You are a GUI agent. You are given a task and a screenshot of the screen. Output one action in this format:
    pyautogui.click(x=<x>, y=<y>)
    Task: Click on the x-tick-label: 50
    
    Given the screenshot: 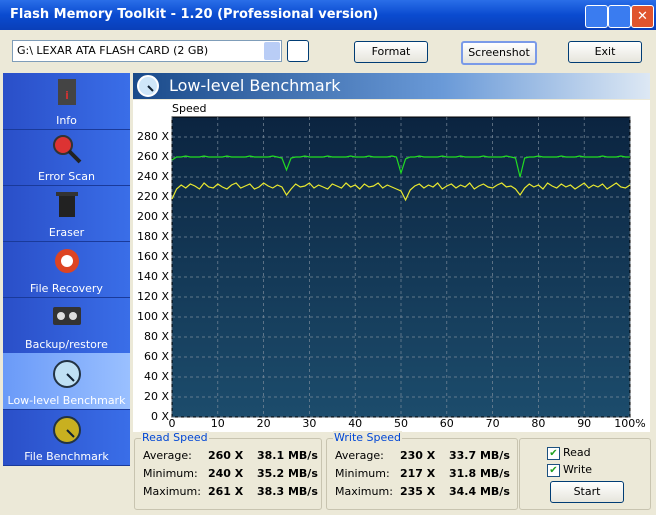 What is the action you would take?
    pyautogui.click(x=401, y=423)
    